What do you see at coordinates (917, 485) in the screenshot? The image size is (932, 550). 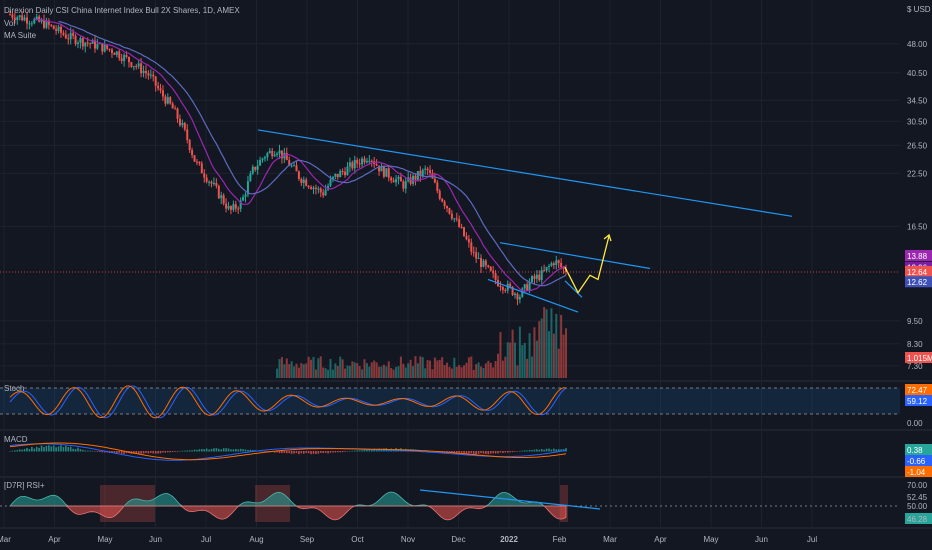 I see `rsi-tick-label: 70.00` at bounding box center [917, 485].